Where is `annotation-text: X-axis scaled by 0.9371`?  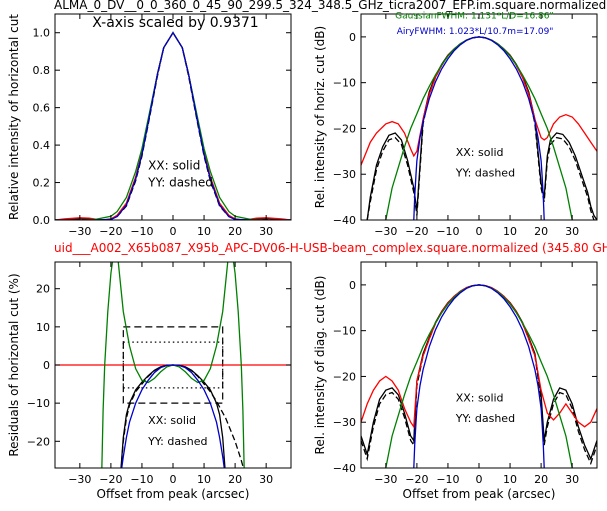
annotation-text: X-axis scaled by 0.9371 is located at coordinates (175, 23).